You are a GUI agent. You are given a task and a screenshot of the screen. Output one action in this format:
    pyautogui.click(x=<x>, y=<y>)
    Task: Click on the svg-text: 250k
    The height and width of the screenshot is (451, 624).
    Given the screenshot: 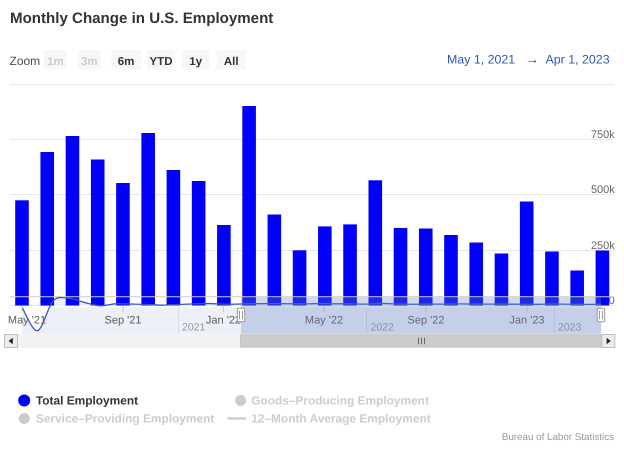 What is the action you would take?
    pyautogui.click(x=603, y=246)
    